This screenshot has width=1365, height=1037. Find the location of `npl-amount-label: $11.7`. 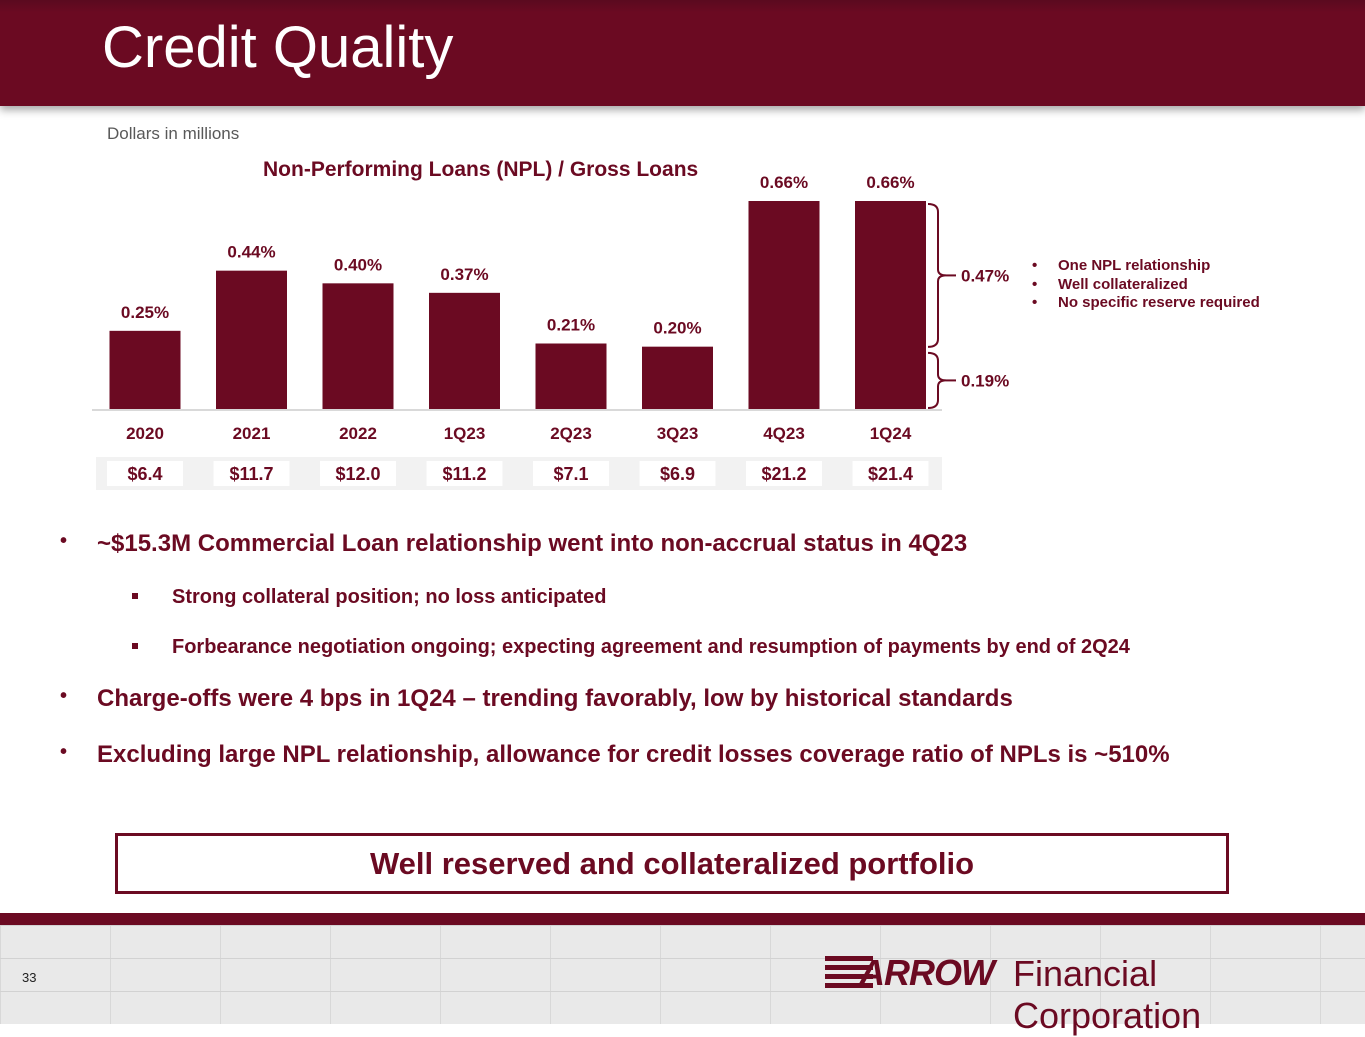

npl-amount-label: $11.7 is located at coordinates (251, 474).